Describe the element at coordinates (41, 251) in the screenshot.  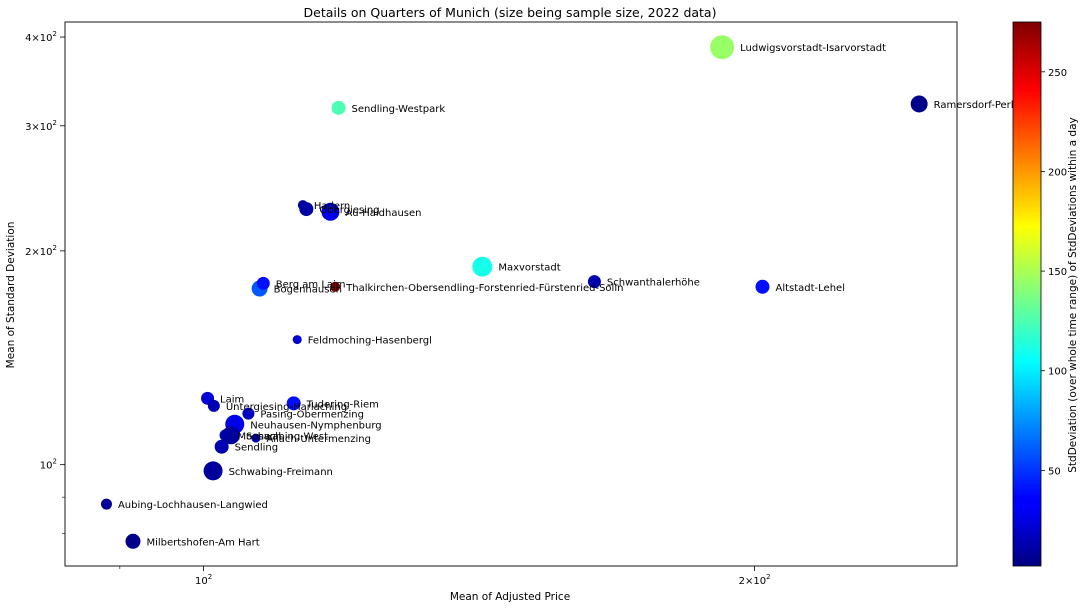
I see `y-tick-label: 2×10²` at that location.